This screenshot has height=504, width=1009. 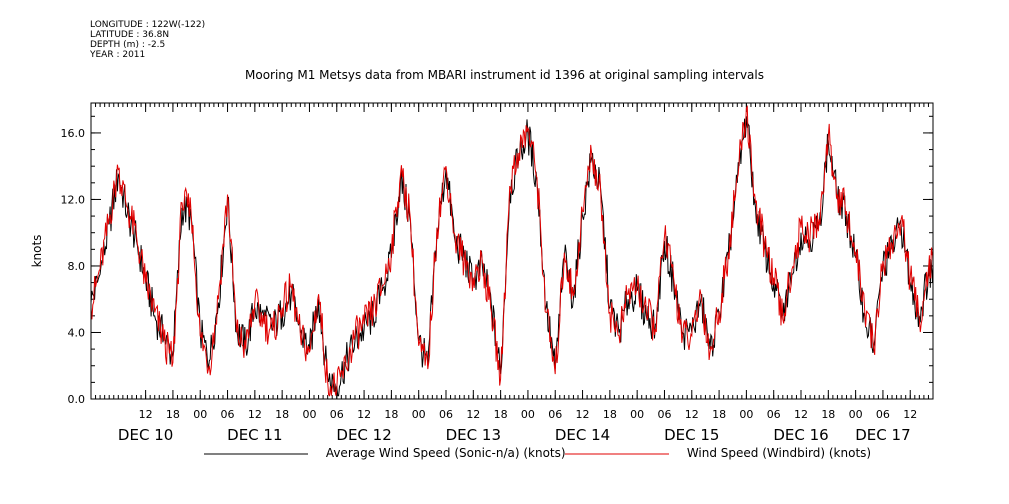 I want to click on y-tick-label: 0.0, so click(x=77, y=399).